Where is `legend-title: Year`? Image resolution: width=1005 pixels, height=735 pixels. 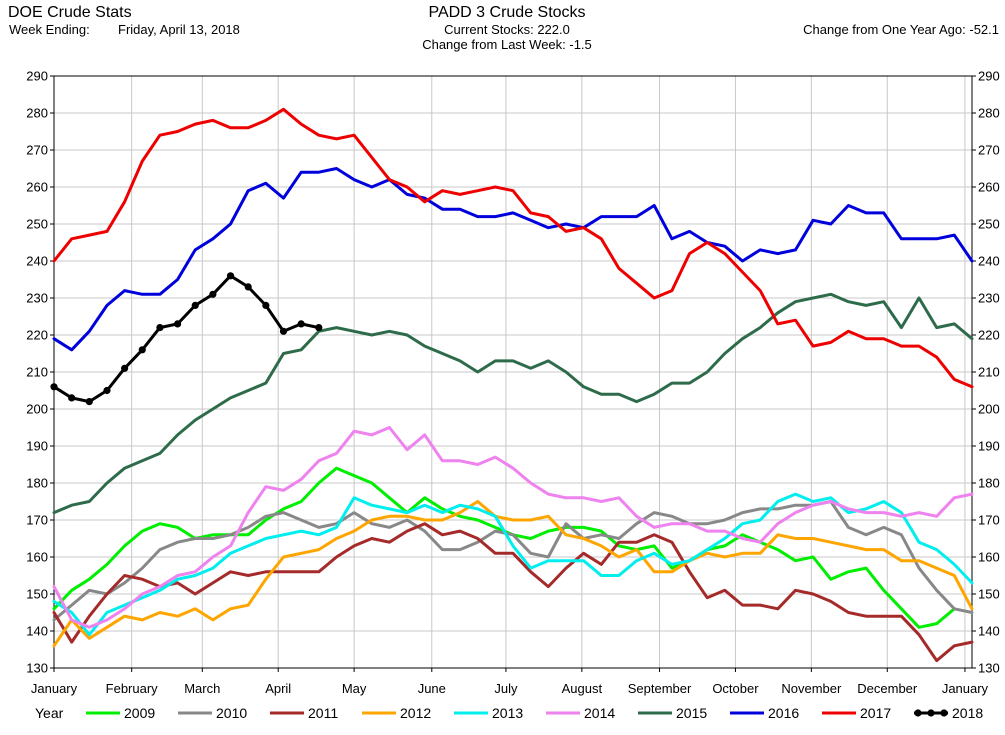
legend-title: Year is located at coordinates (49, 713).